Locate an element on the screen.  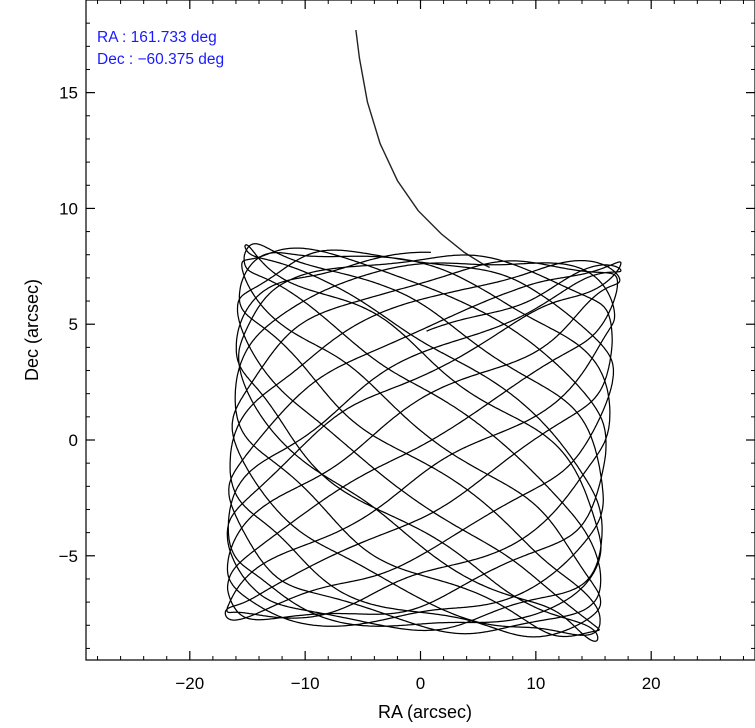
x-tick-label: 0 is located at coordinates (420, 683).